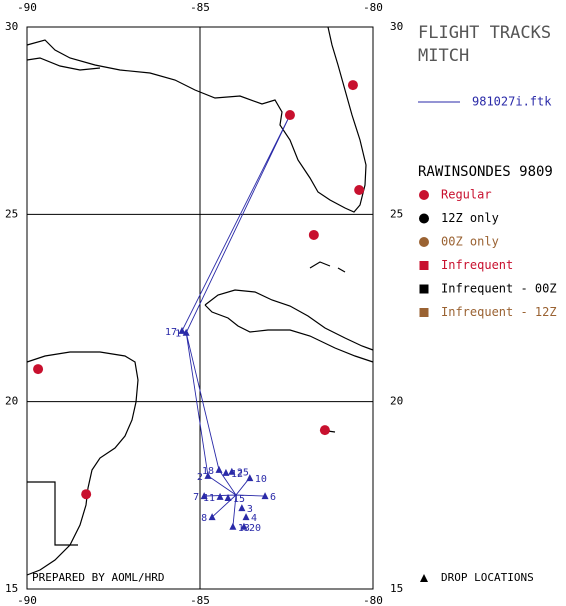  I want to click on drop-label: 1, so click(178, 334).